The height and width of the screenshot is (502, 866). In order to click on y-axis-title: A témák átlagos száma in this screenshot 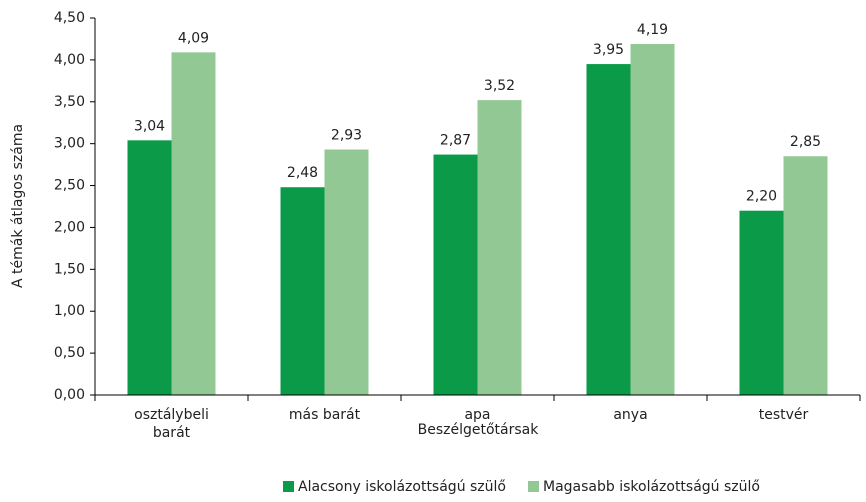, I will do `click(18, 206)`.